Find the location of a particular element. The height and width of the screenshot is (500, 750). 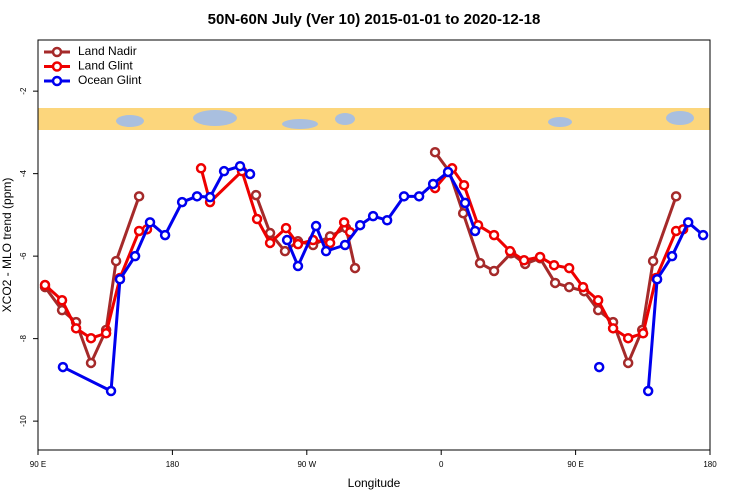

x-tick-label: 90 W is located at coordinates (306, 464).